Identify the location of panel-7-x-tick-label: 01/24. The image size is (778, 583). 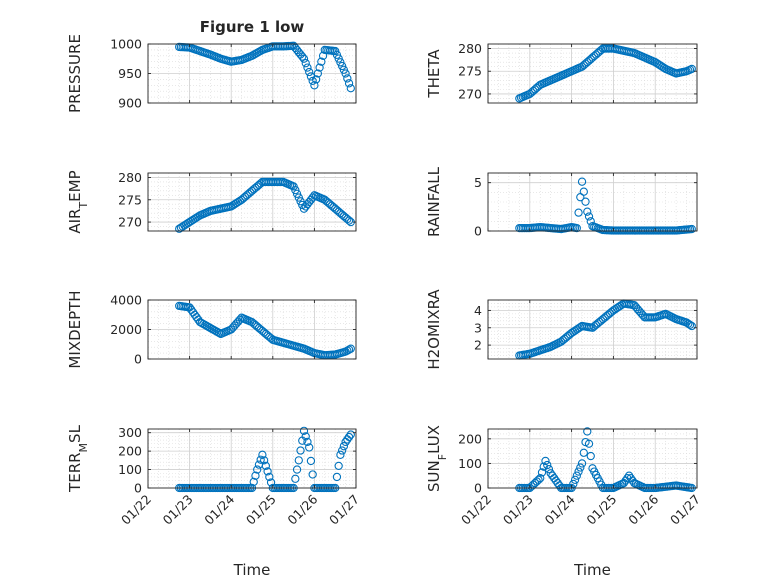
(219, 509).